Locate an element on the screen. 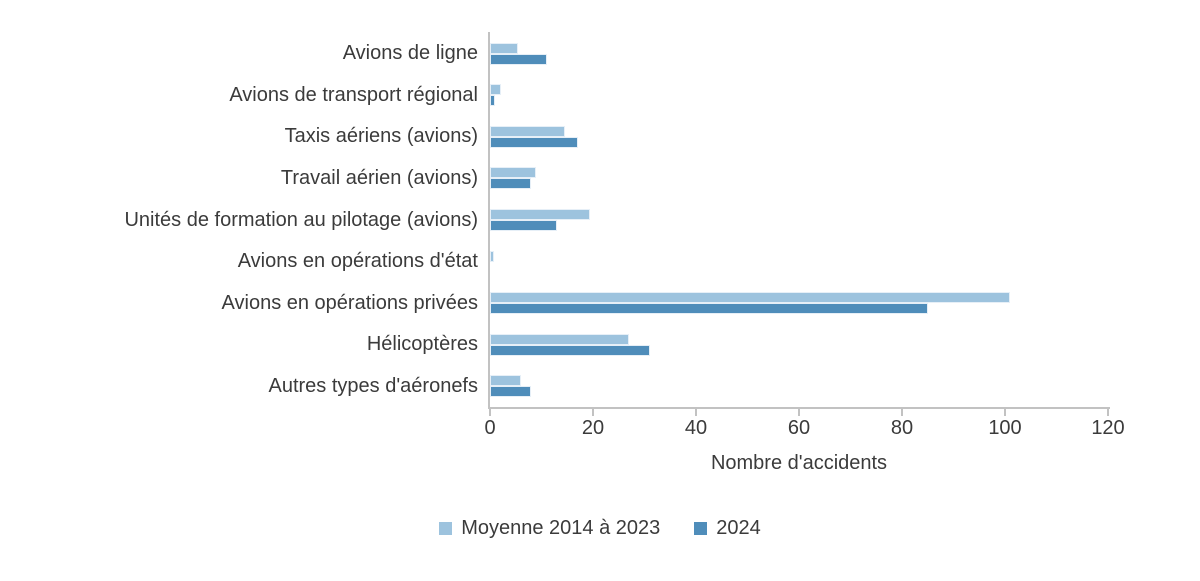 This screenshot has height=581, width=1200. category-label: Taxis aériens (avions) is located at coordinates (381, 136).